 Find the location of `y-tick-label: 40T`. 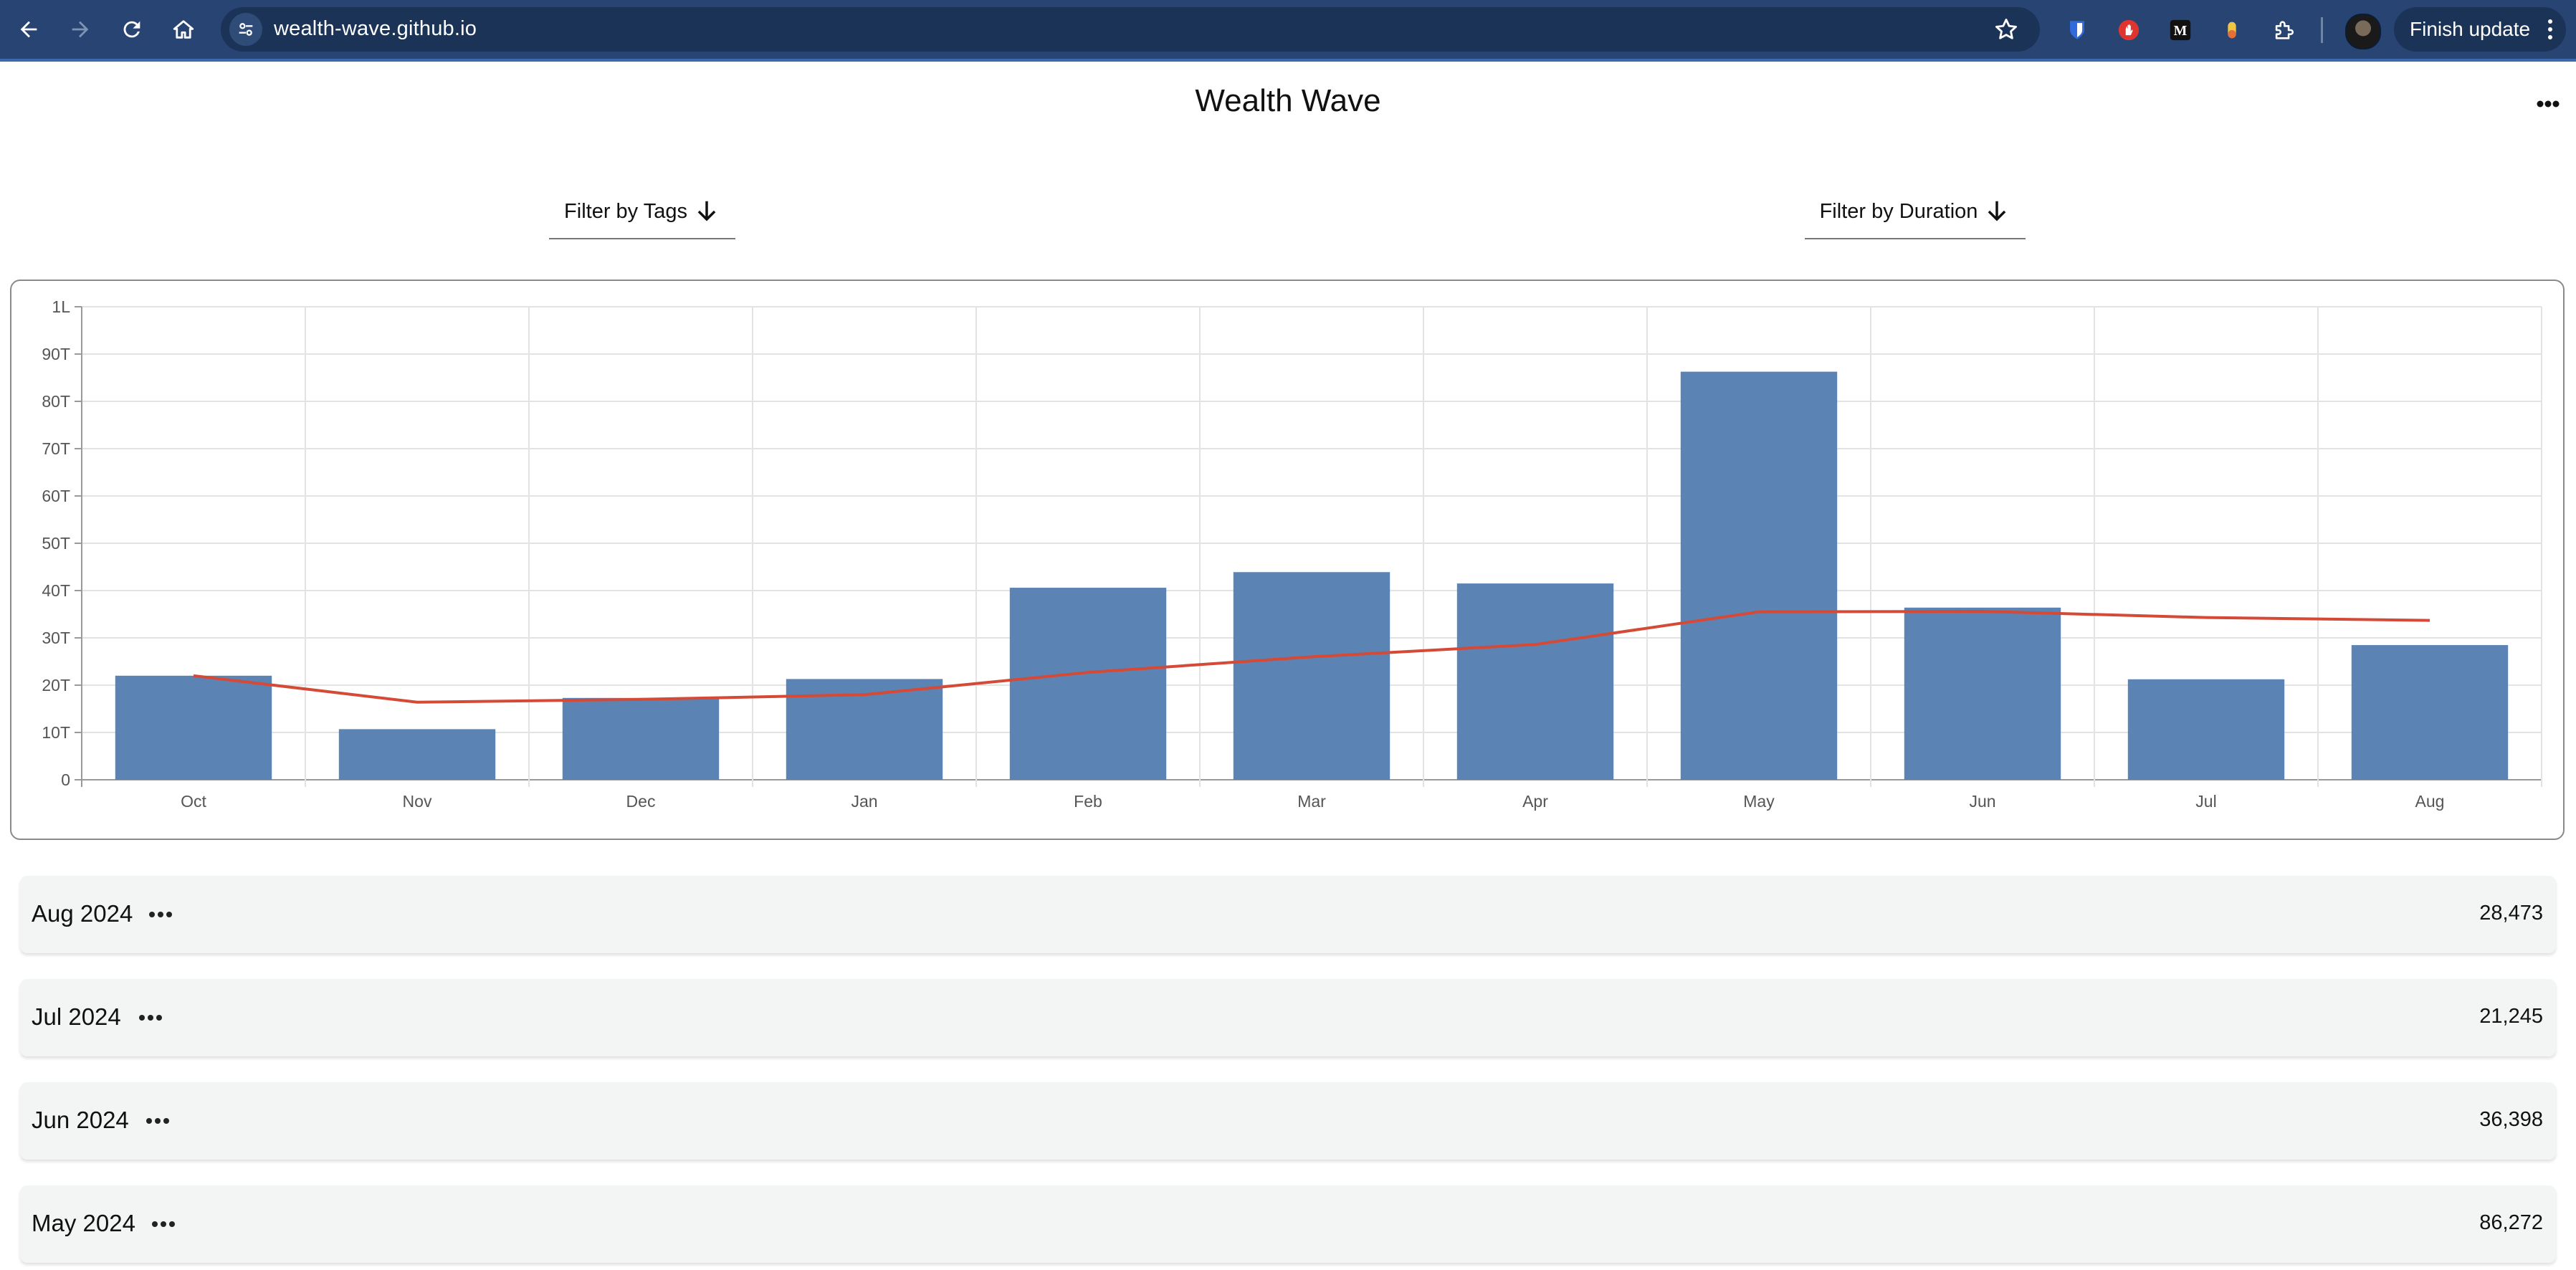

y-tick-label: 40T is located at coordinates (56, 590).